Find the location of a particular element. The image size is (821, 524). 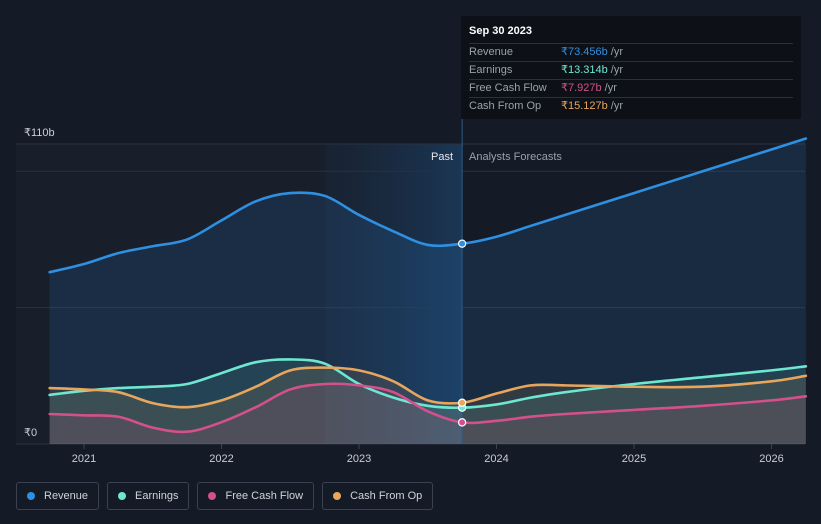

x-tick-label: 2025 is located at coordinates (634, 459).